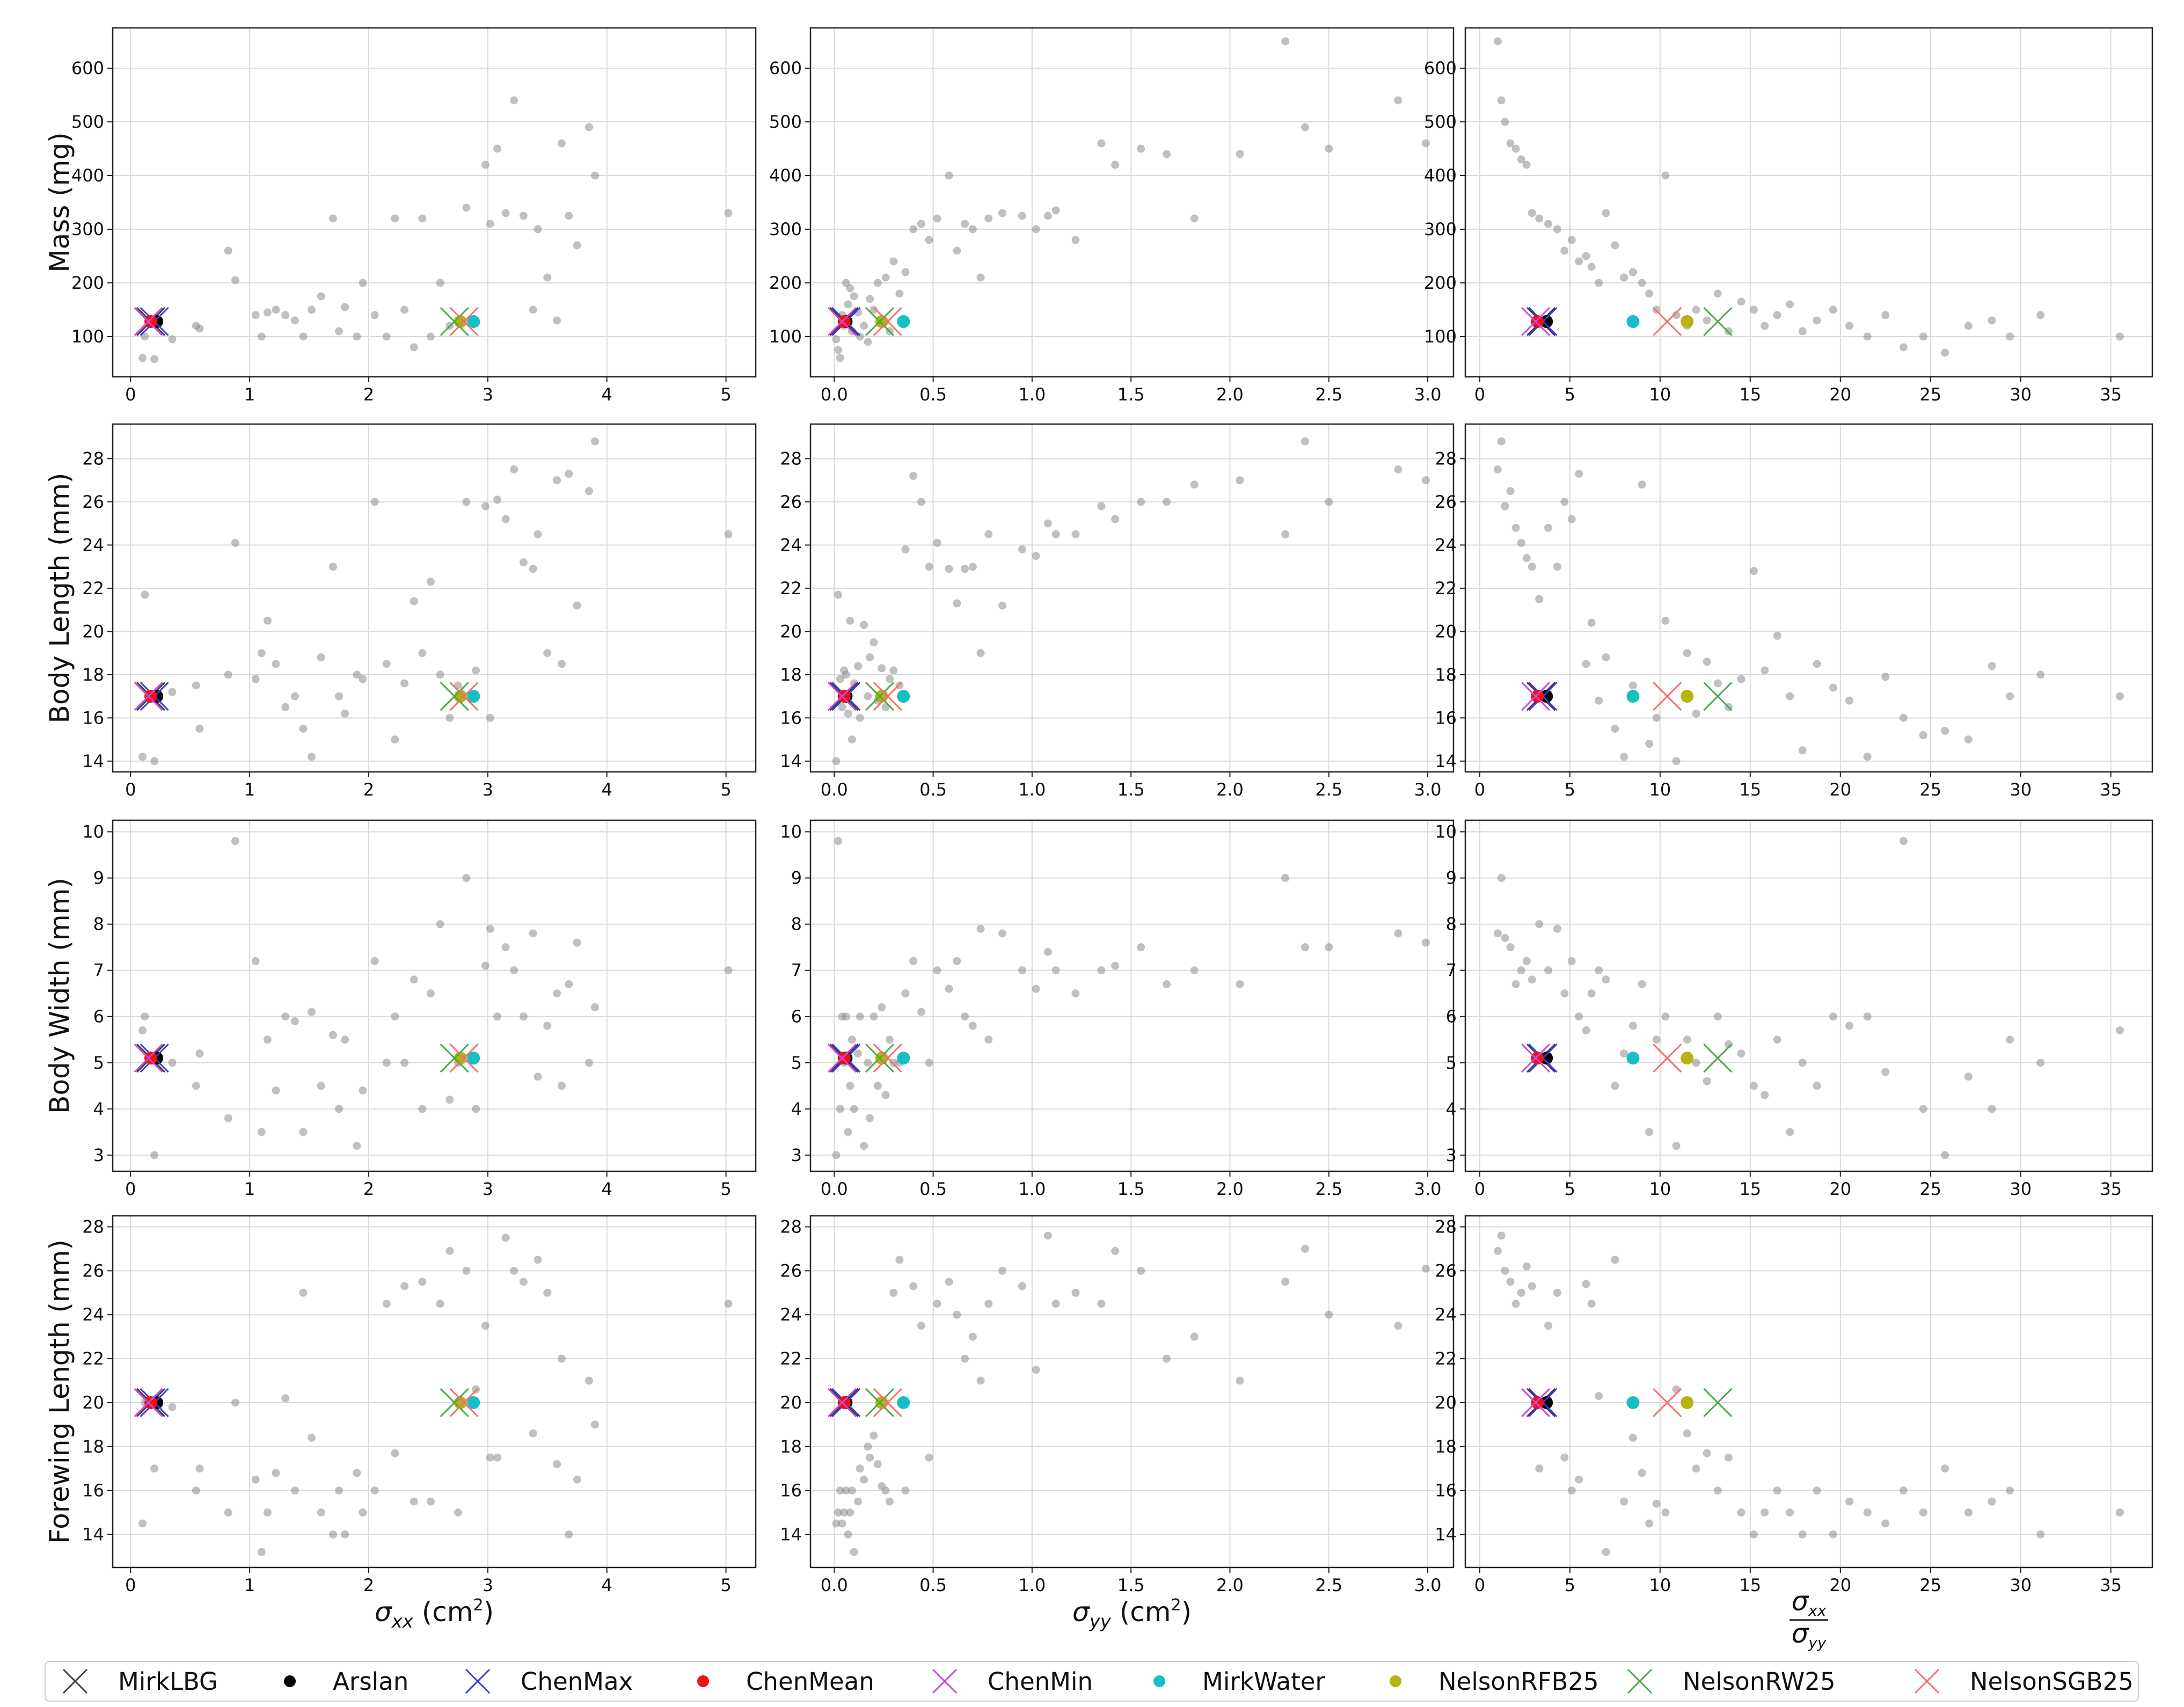 This screenshot has width=2184, height=1707. What do you see at coordinates (1687, 322) in the screenshot?
I see `marker-nelsonrfb25` at bounding box center [1687, 322].